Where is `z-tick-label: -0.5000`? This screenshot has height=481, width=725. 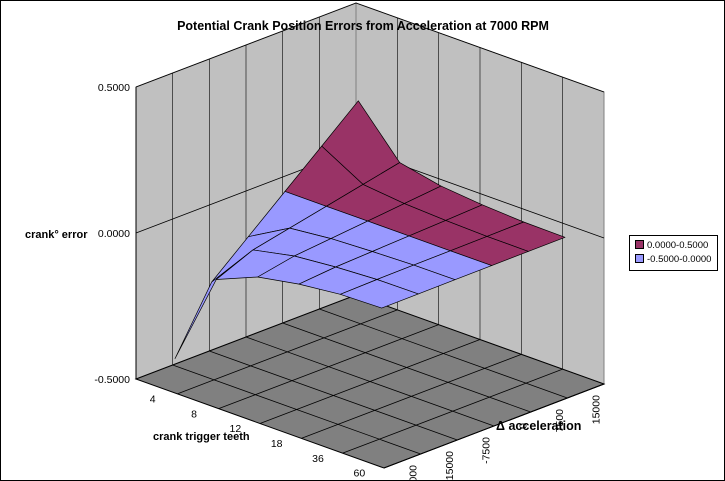
z-tick-label: -0.5000 is located at coordinates (112, 380).